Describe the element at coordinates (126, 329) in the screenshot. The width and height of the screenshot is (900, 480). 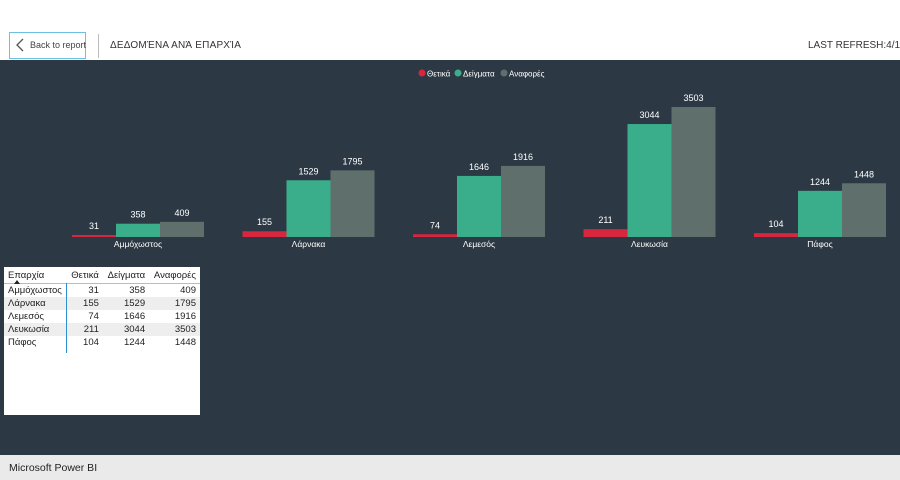
I see `cell-deigmata: 3044` at that location.